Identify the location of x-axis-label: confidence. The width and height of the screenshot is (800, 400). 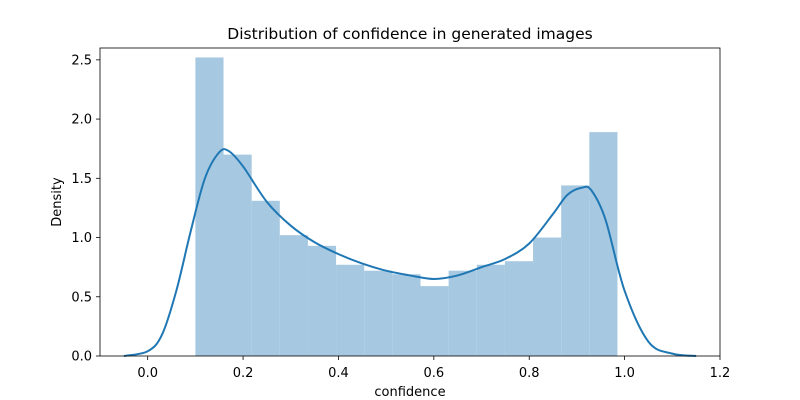
(409, 392).